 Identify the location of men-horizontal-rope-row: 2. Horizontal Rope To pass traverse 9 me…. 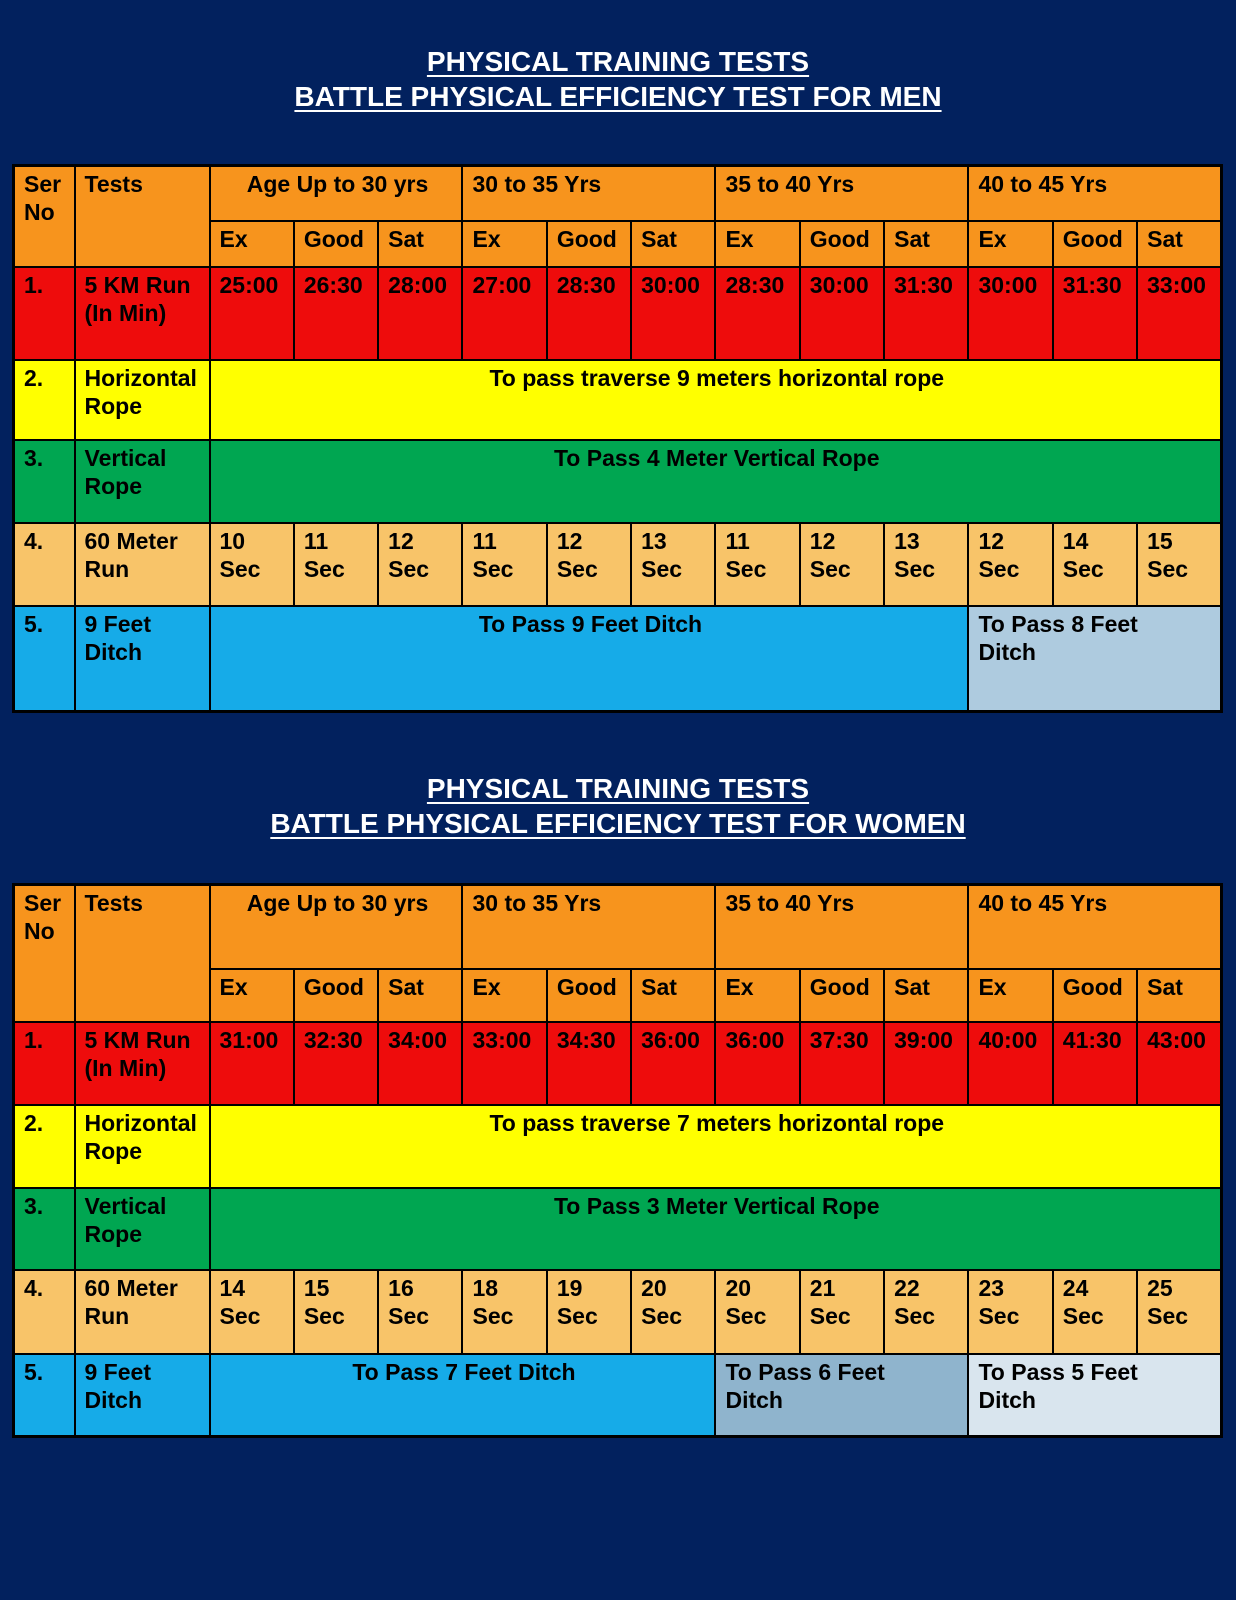
(617, 399).